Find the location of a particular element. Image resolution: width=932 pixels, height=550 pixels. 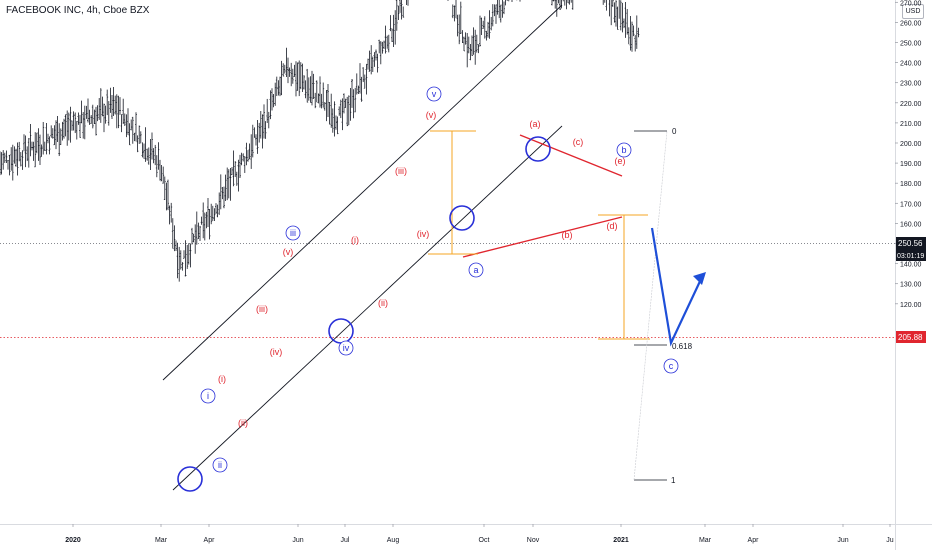

projection-arrow-head is located at coordinates (699, 278).